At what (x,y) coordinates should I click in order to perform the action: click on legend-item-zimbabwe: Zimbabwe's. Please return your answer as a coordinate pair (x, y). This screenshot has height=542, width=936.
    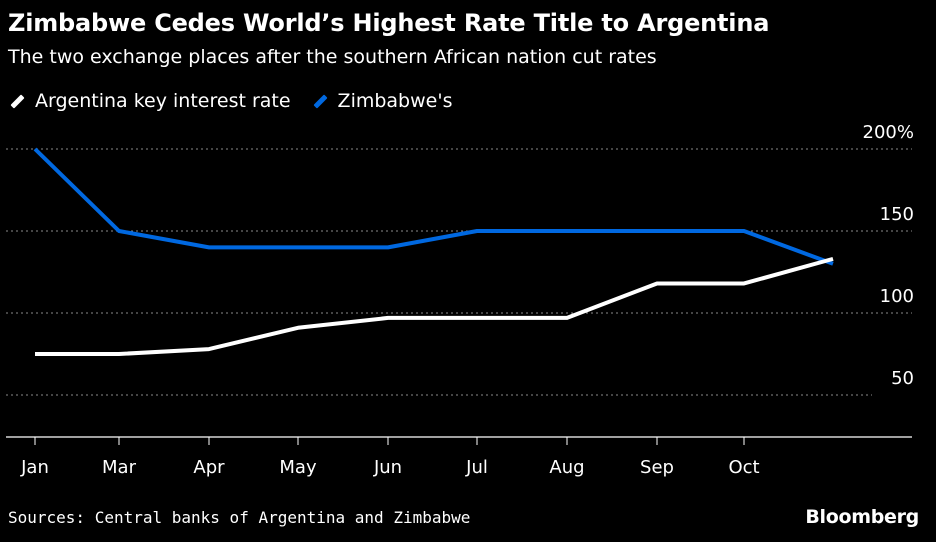
    Looking at the image, I should click on (382, 101).